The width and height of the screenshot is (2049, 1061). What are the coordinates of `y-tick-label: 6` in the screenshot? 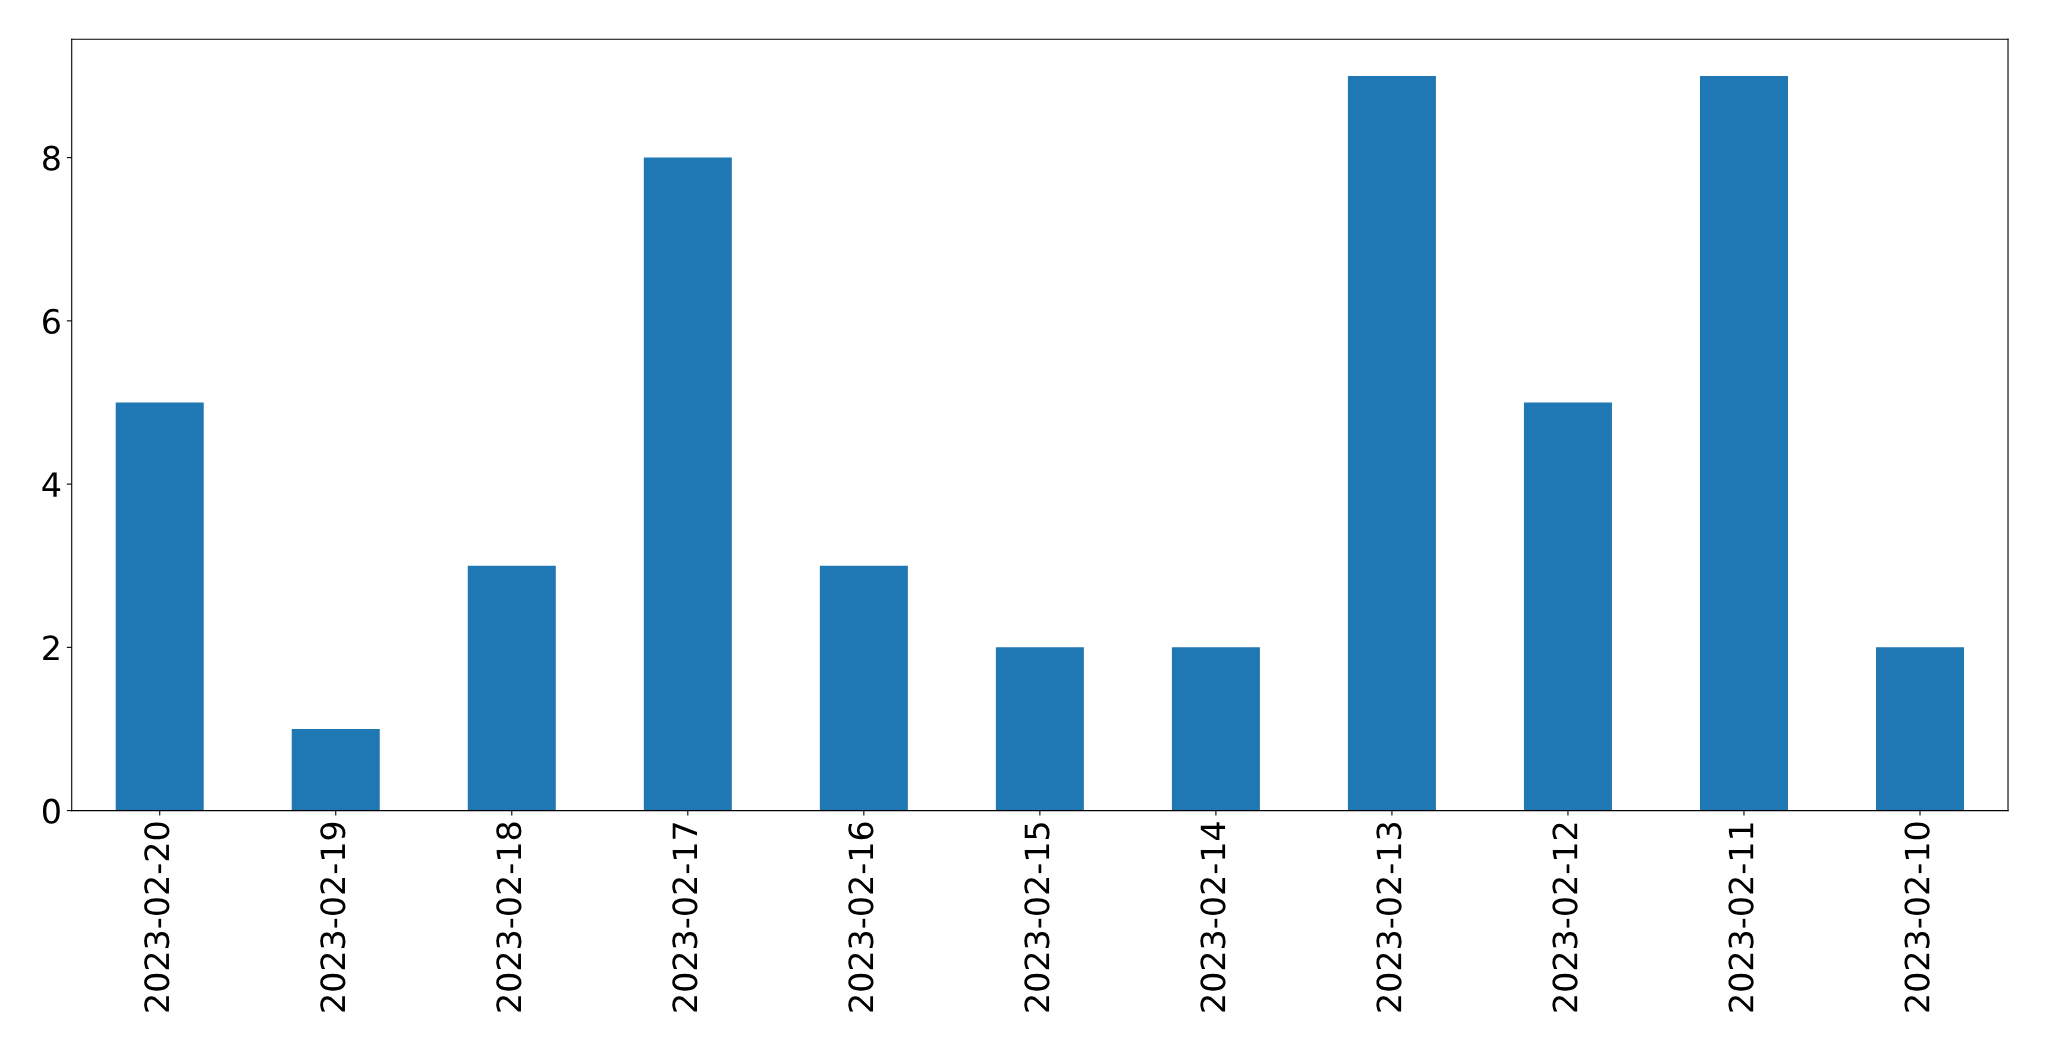 It's located at (51, 321).